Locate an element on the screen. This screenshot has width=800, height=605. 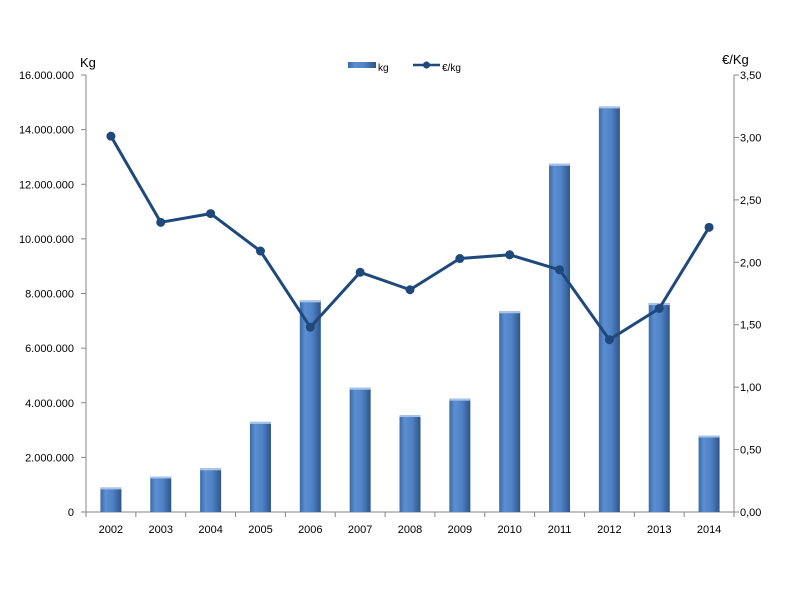
right-tick-label: 2,00 is located at coordinates (750, 263).